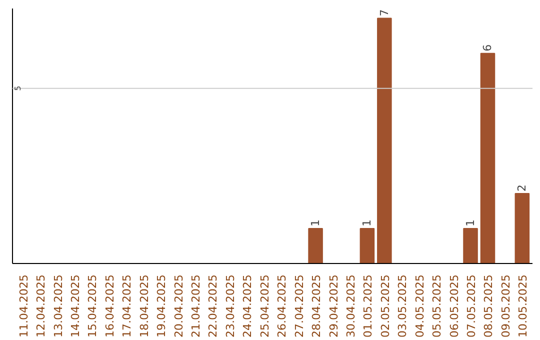  Describe the element at coordinates (109, 306) in the screenshot. I see `x-tick-label: 16.04.2025` at that location.